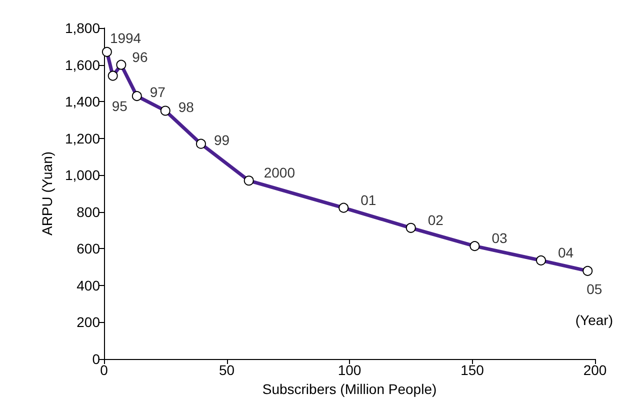 The image size is (629, 415). What do you see at coordinates (82, 175) in the screenshot?
I see `y-tick-label: 1,000` at bounding box center [82, 175].